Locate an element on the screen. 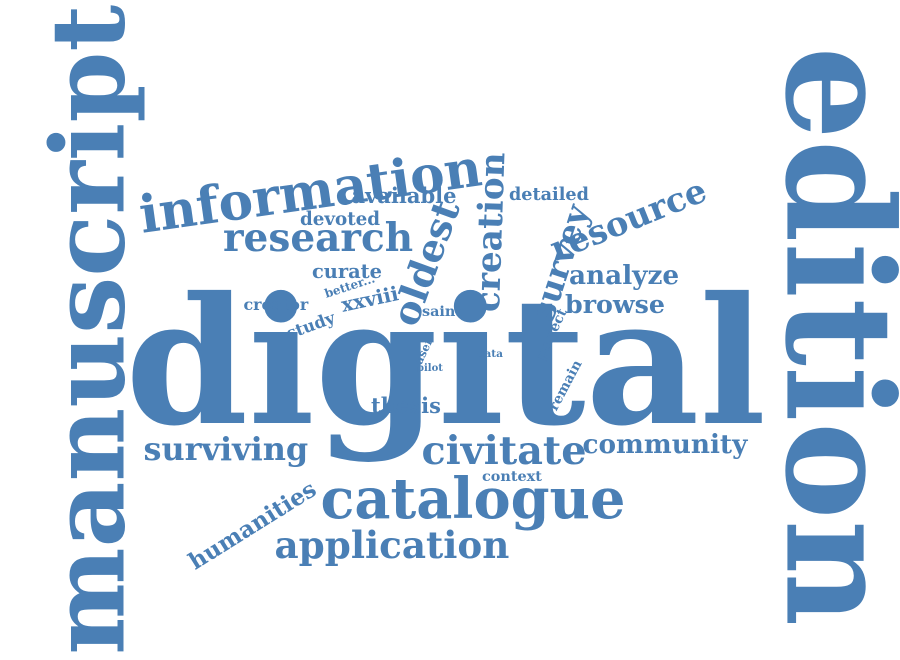 The height and width of the screenshot is (660, 900). word-creation: creation is located at coordinates (490, 232).